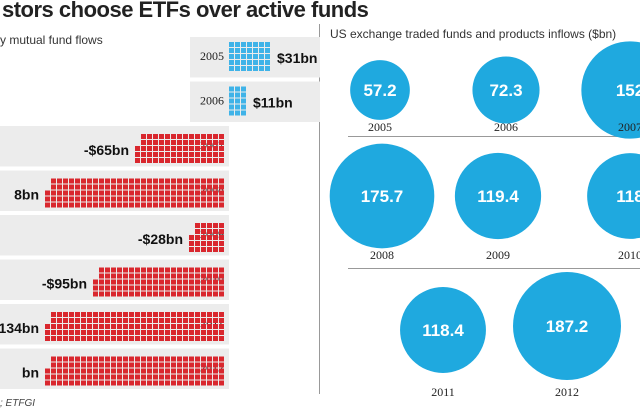 The height and width of the screenshot is (420, 640). What do you see at coordinates (134, 326) in the screenshot?
I see `bar-2011` at bounding box center [134, 326].